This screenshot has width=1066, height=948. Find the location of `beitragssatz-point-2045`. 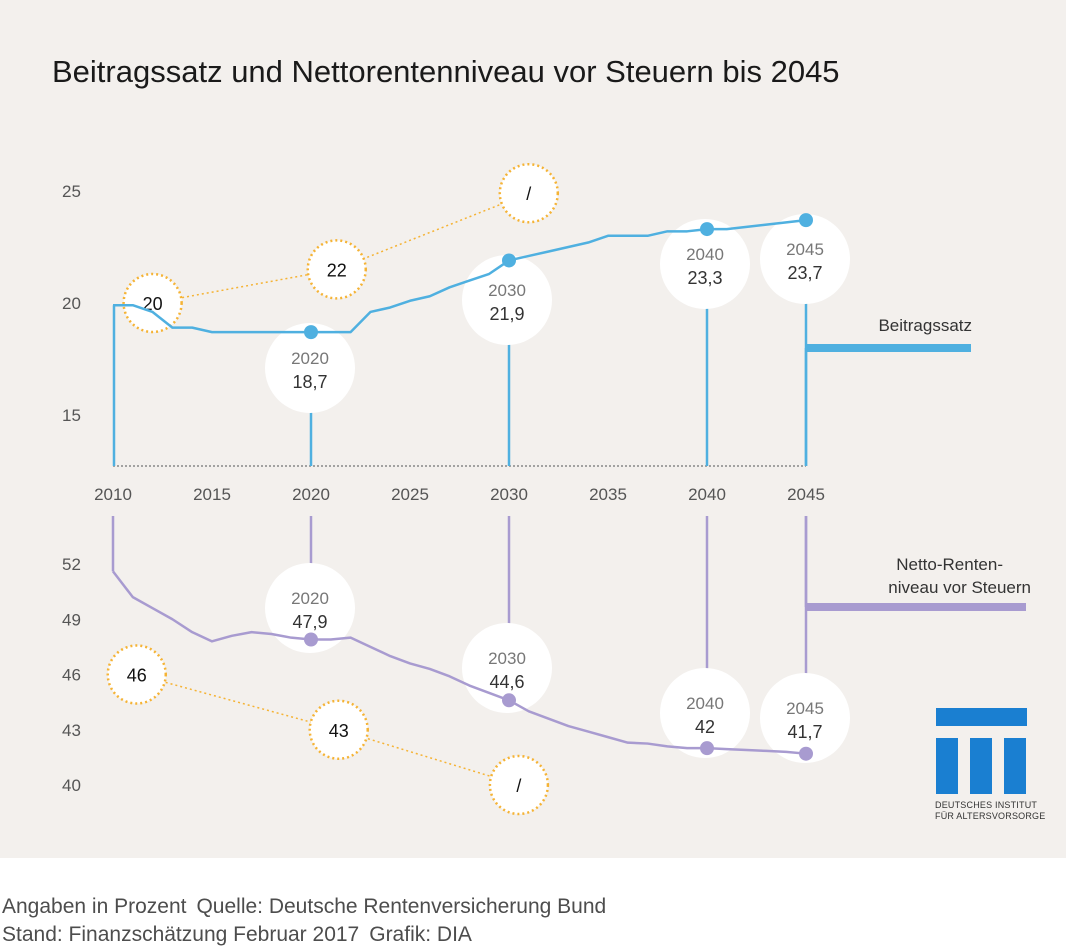

beitragssatz-point-2045 is located at coordinates (806, 220).